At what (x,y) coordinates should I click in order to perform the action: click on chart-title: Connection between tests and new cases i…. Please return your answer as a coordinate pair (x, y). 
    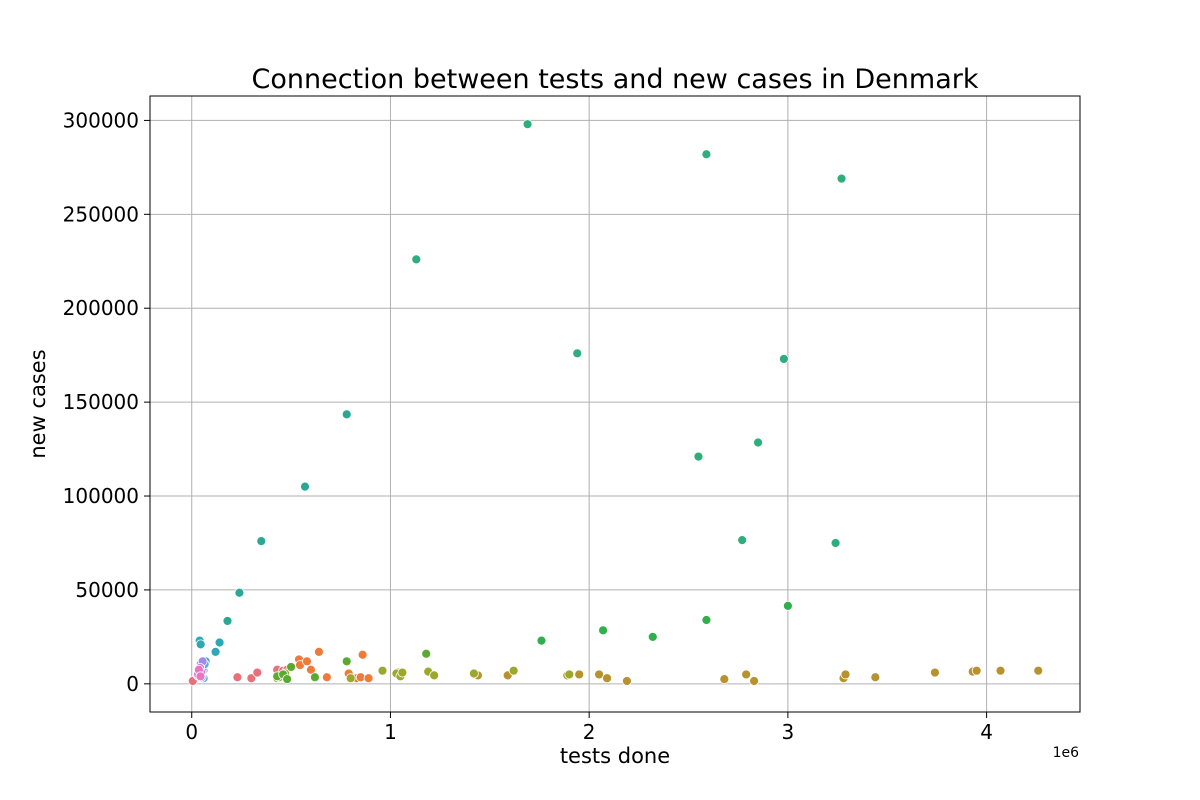
    Looking at the image, I should click on (615, 79).